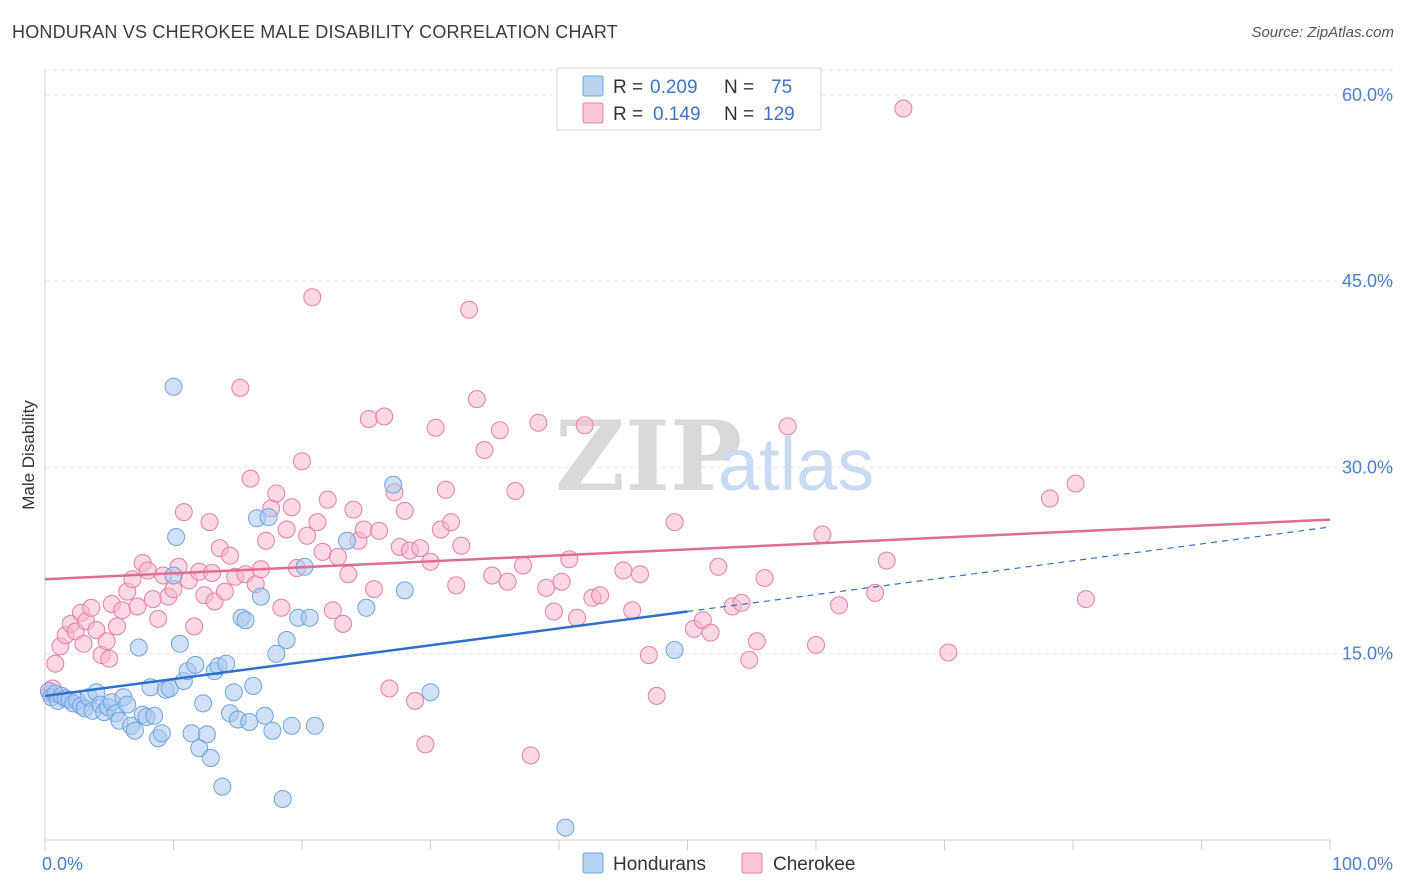  I want to click on bottom-legend: Hondurans Cherokee, so click(718, 863).